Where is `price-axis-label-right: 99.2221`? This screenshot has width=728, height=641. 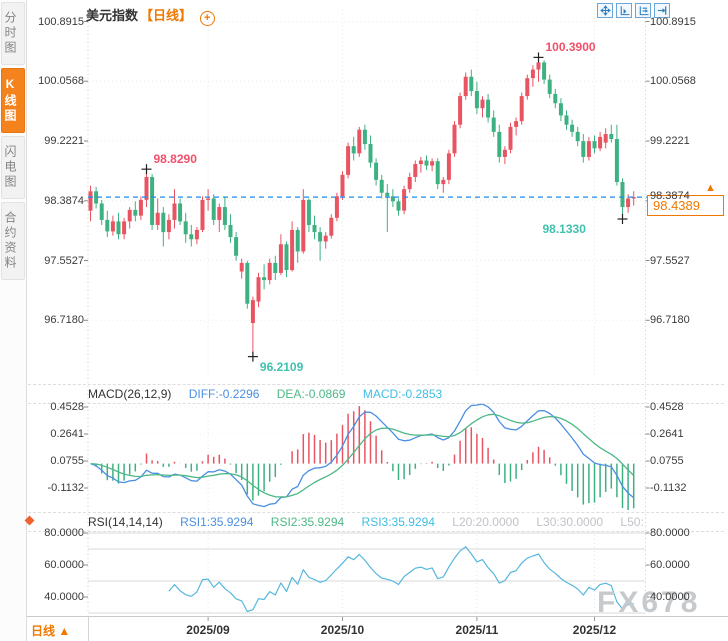
price-axis-label-right: 99.2221 is located at coordinates (670, 141).